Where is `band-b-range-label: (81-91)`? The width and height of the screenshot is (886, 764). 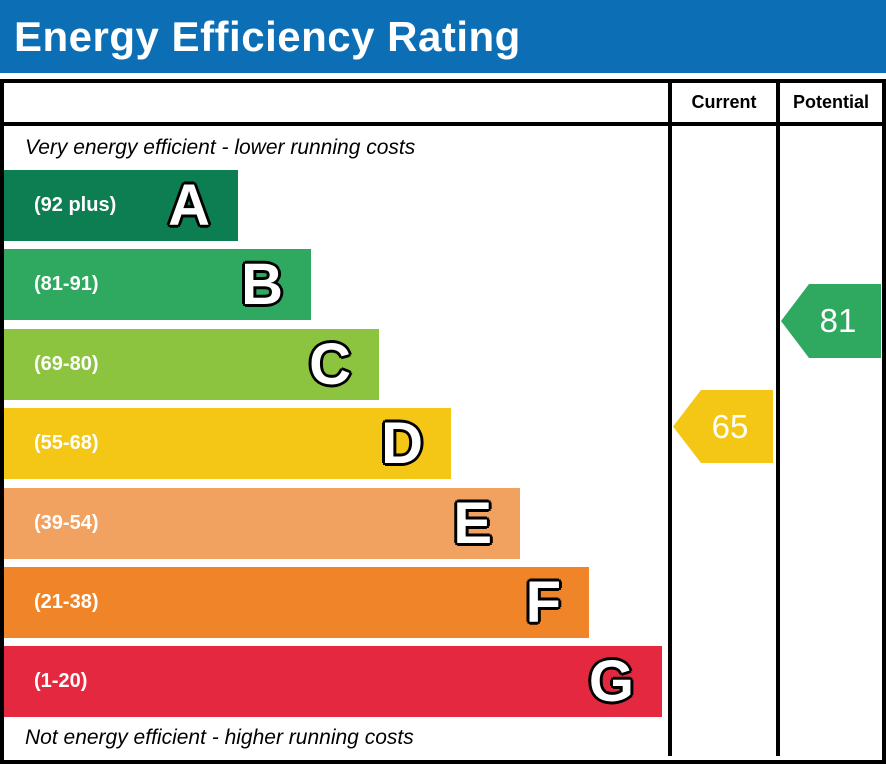 band-b-range-label: (81-91) is located at coordinates (66, 284).